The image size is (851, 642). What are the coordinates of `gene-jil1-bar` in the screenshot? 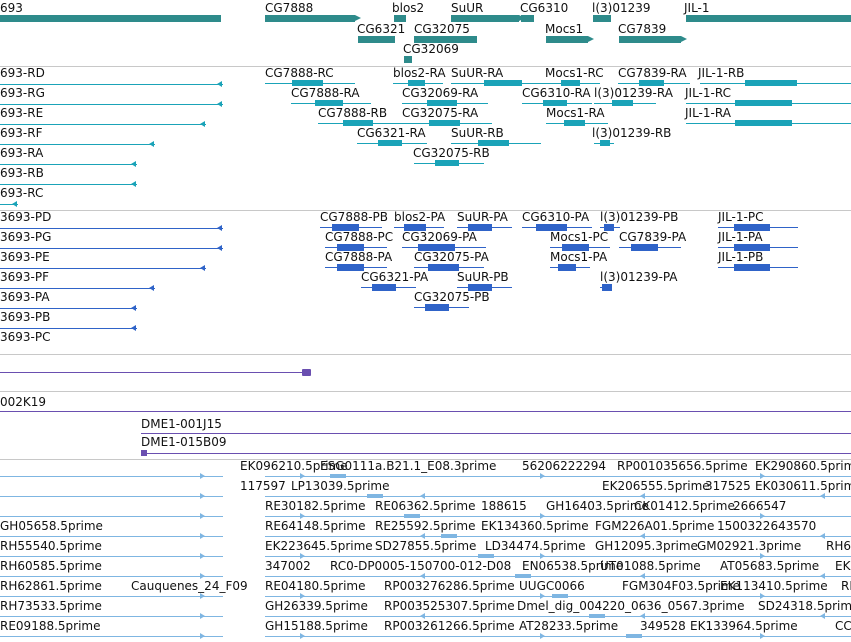 It's located at (768, 18).